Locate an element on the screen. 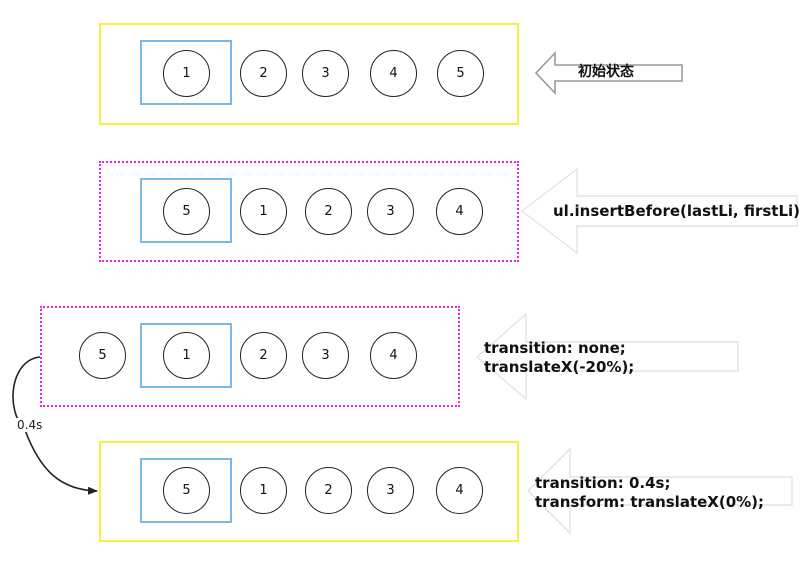 The width and height of the screenshot is (809, 565). row3-circle-4: 3 is located at coordinates (325, 355).